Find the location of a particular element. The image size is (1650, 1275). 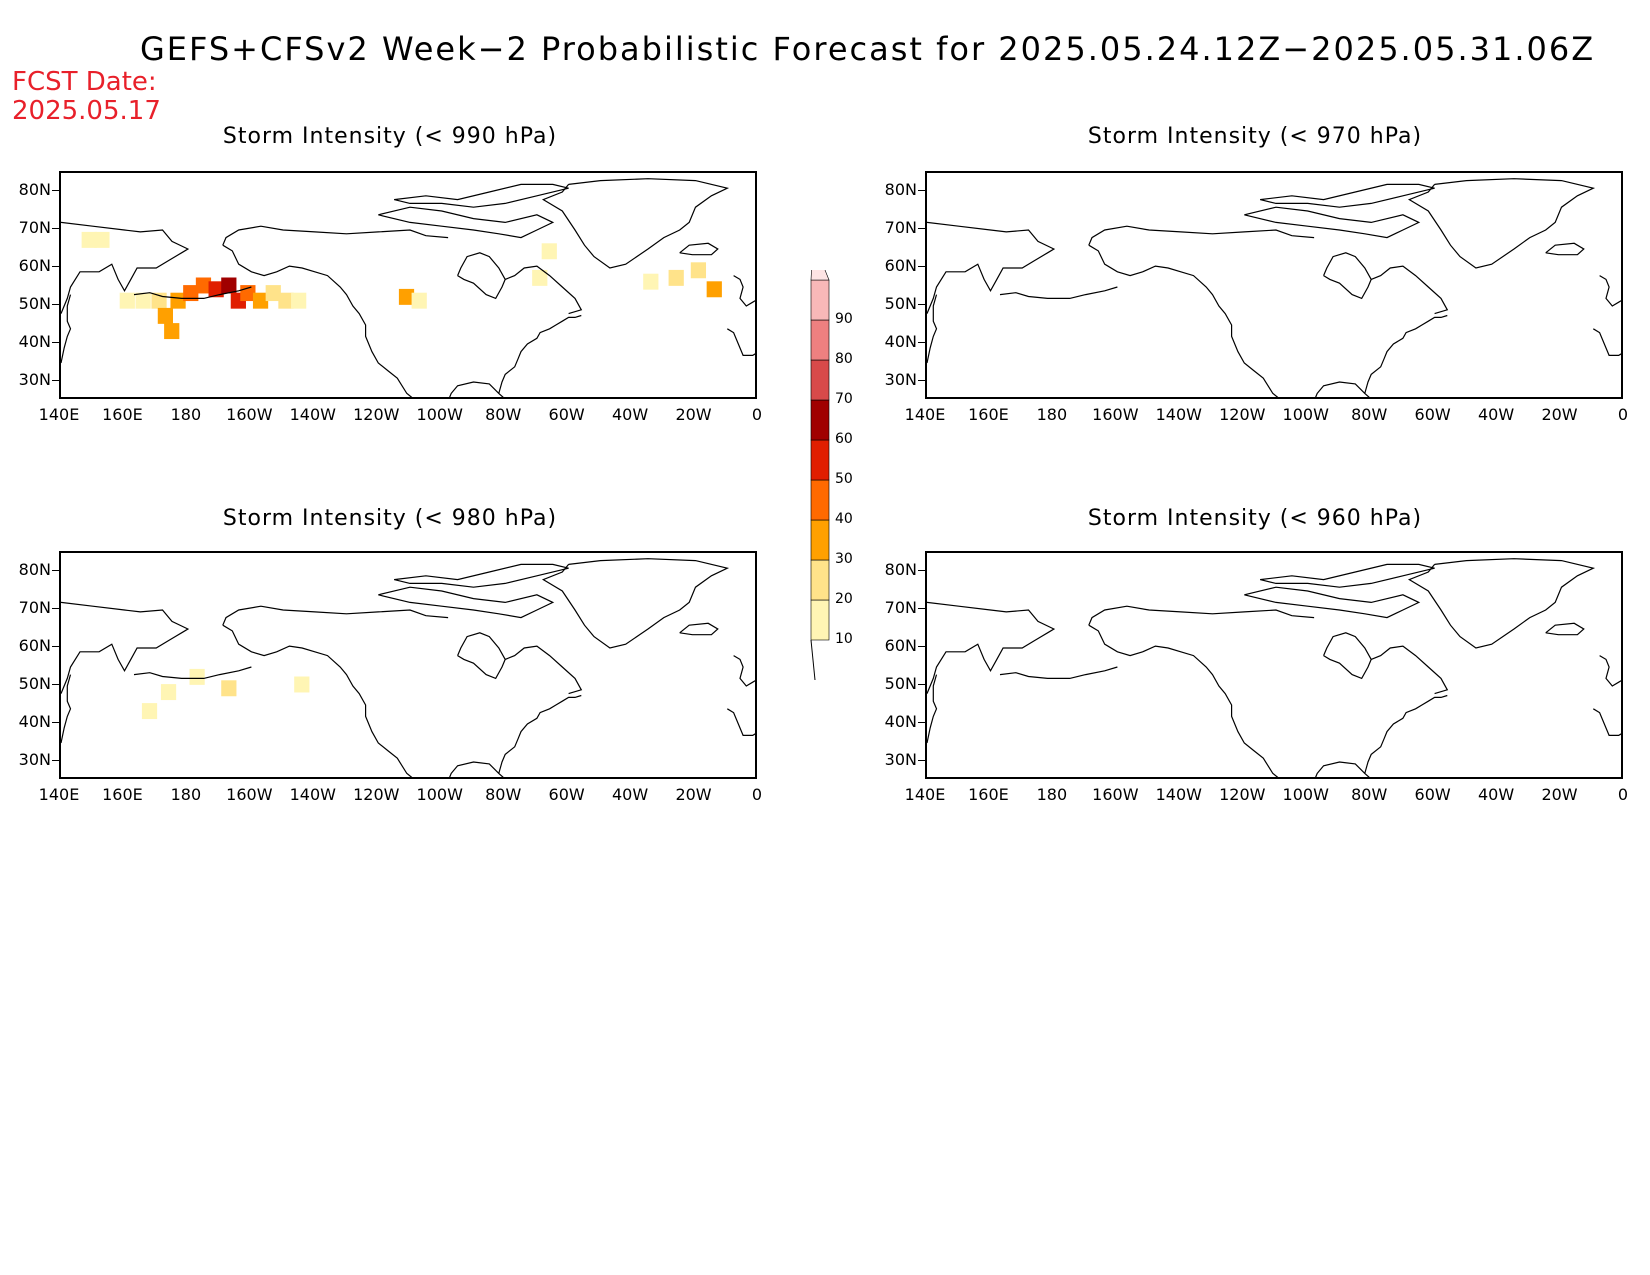

panel-title-970: Storm Intensity (< 970 hPa) is located at coordinates (1255, 136).